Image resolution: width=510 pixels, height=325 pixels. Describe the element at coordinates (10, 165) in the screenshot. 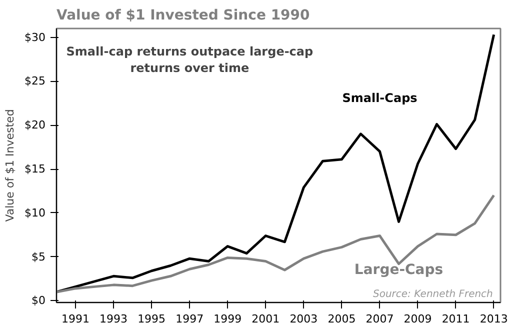

I see `y-axis-title: Value of $1 Invested` at that location.